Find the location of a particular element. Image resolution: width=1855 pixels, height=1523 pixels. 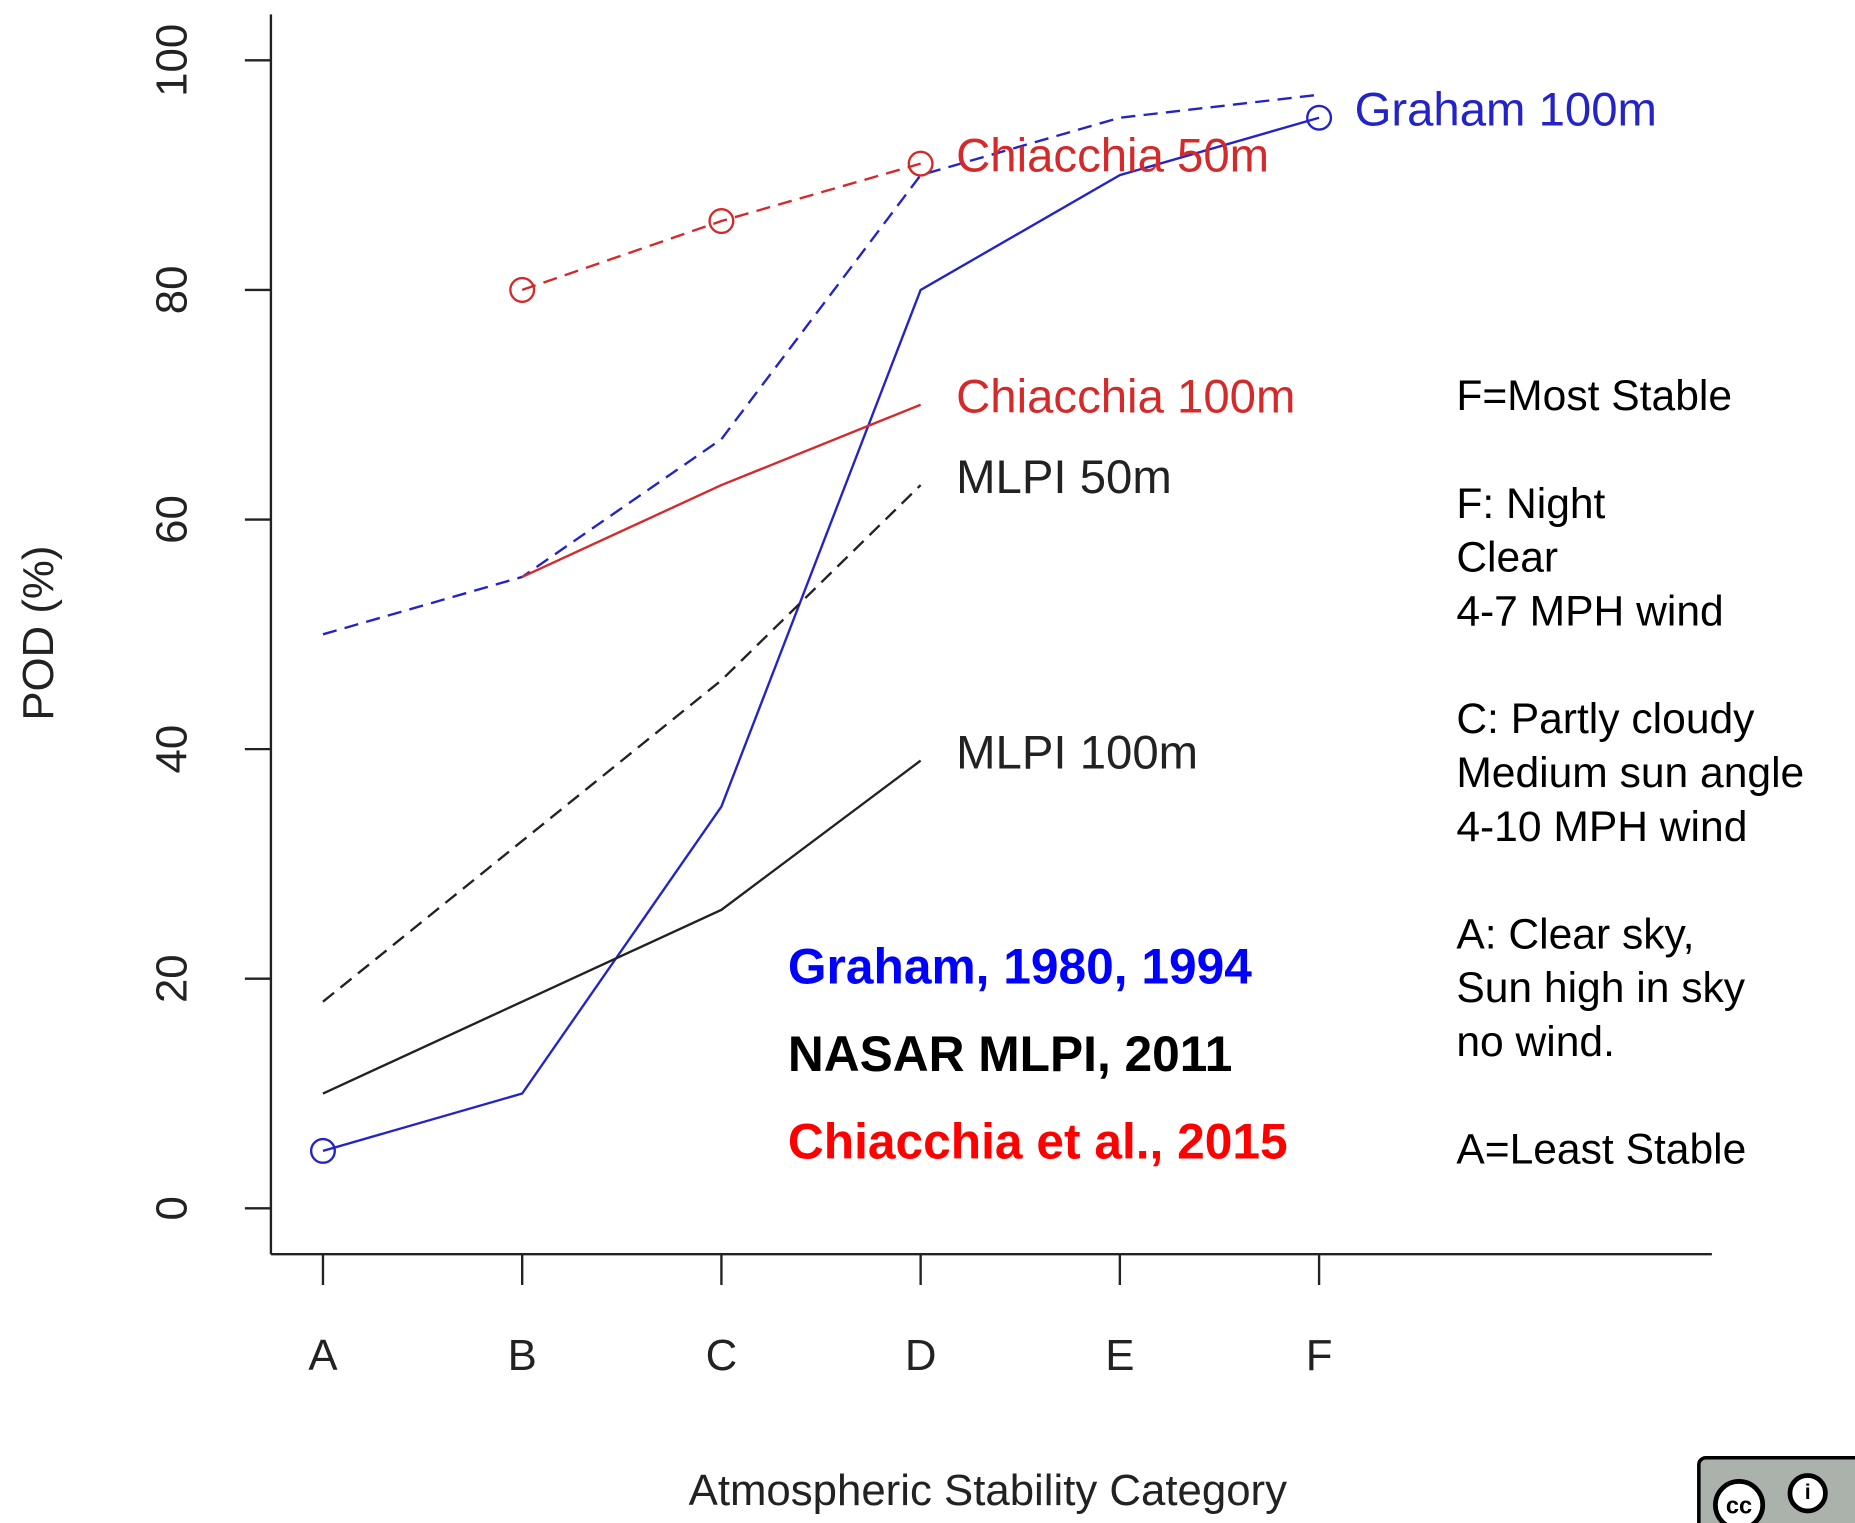

y-tick-label: 40 is located at coordinates (172, 749).